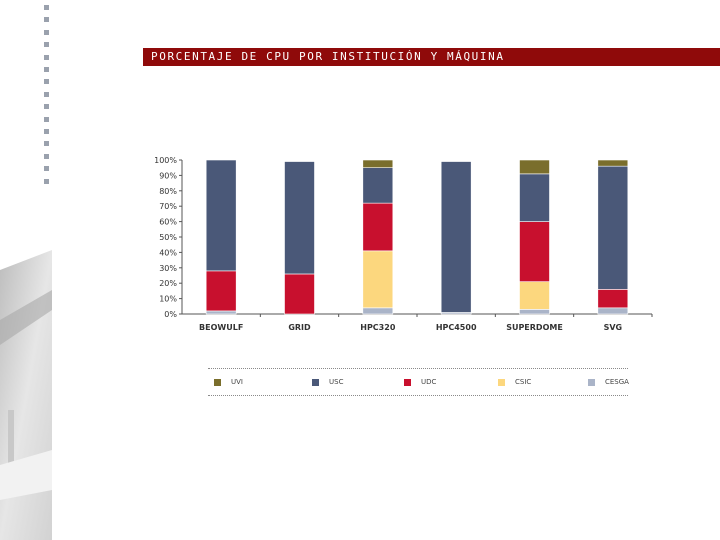 This screenshot has width=720, height=540. Describe the element at coordinates (613, 327) in the screenshot. I see `x-category-label: SVG` at that location.